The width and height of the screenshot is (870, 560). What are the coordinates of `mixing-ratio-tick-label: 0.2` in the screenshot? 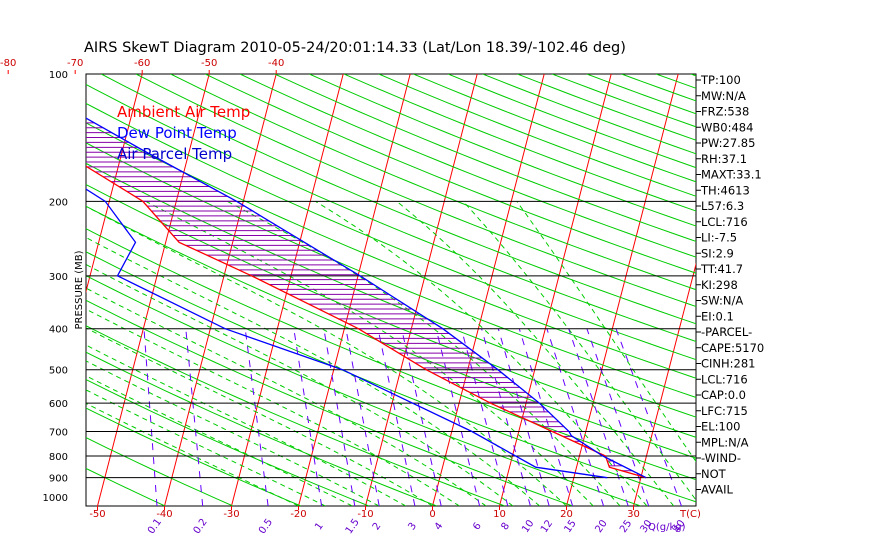 It's located at (201, 526).